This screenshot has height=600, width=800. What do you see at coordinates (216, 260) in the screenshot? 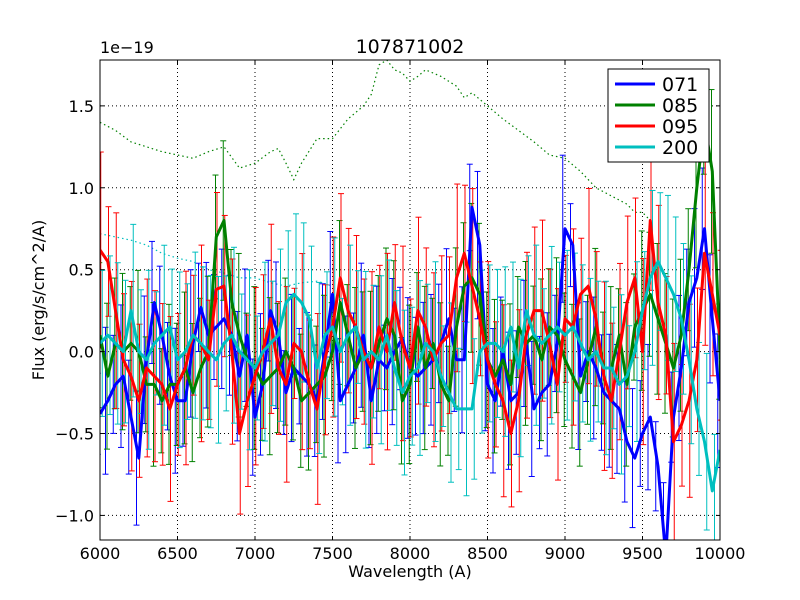
I see `continuum-line` at bounding box center [216, 260].